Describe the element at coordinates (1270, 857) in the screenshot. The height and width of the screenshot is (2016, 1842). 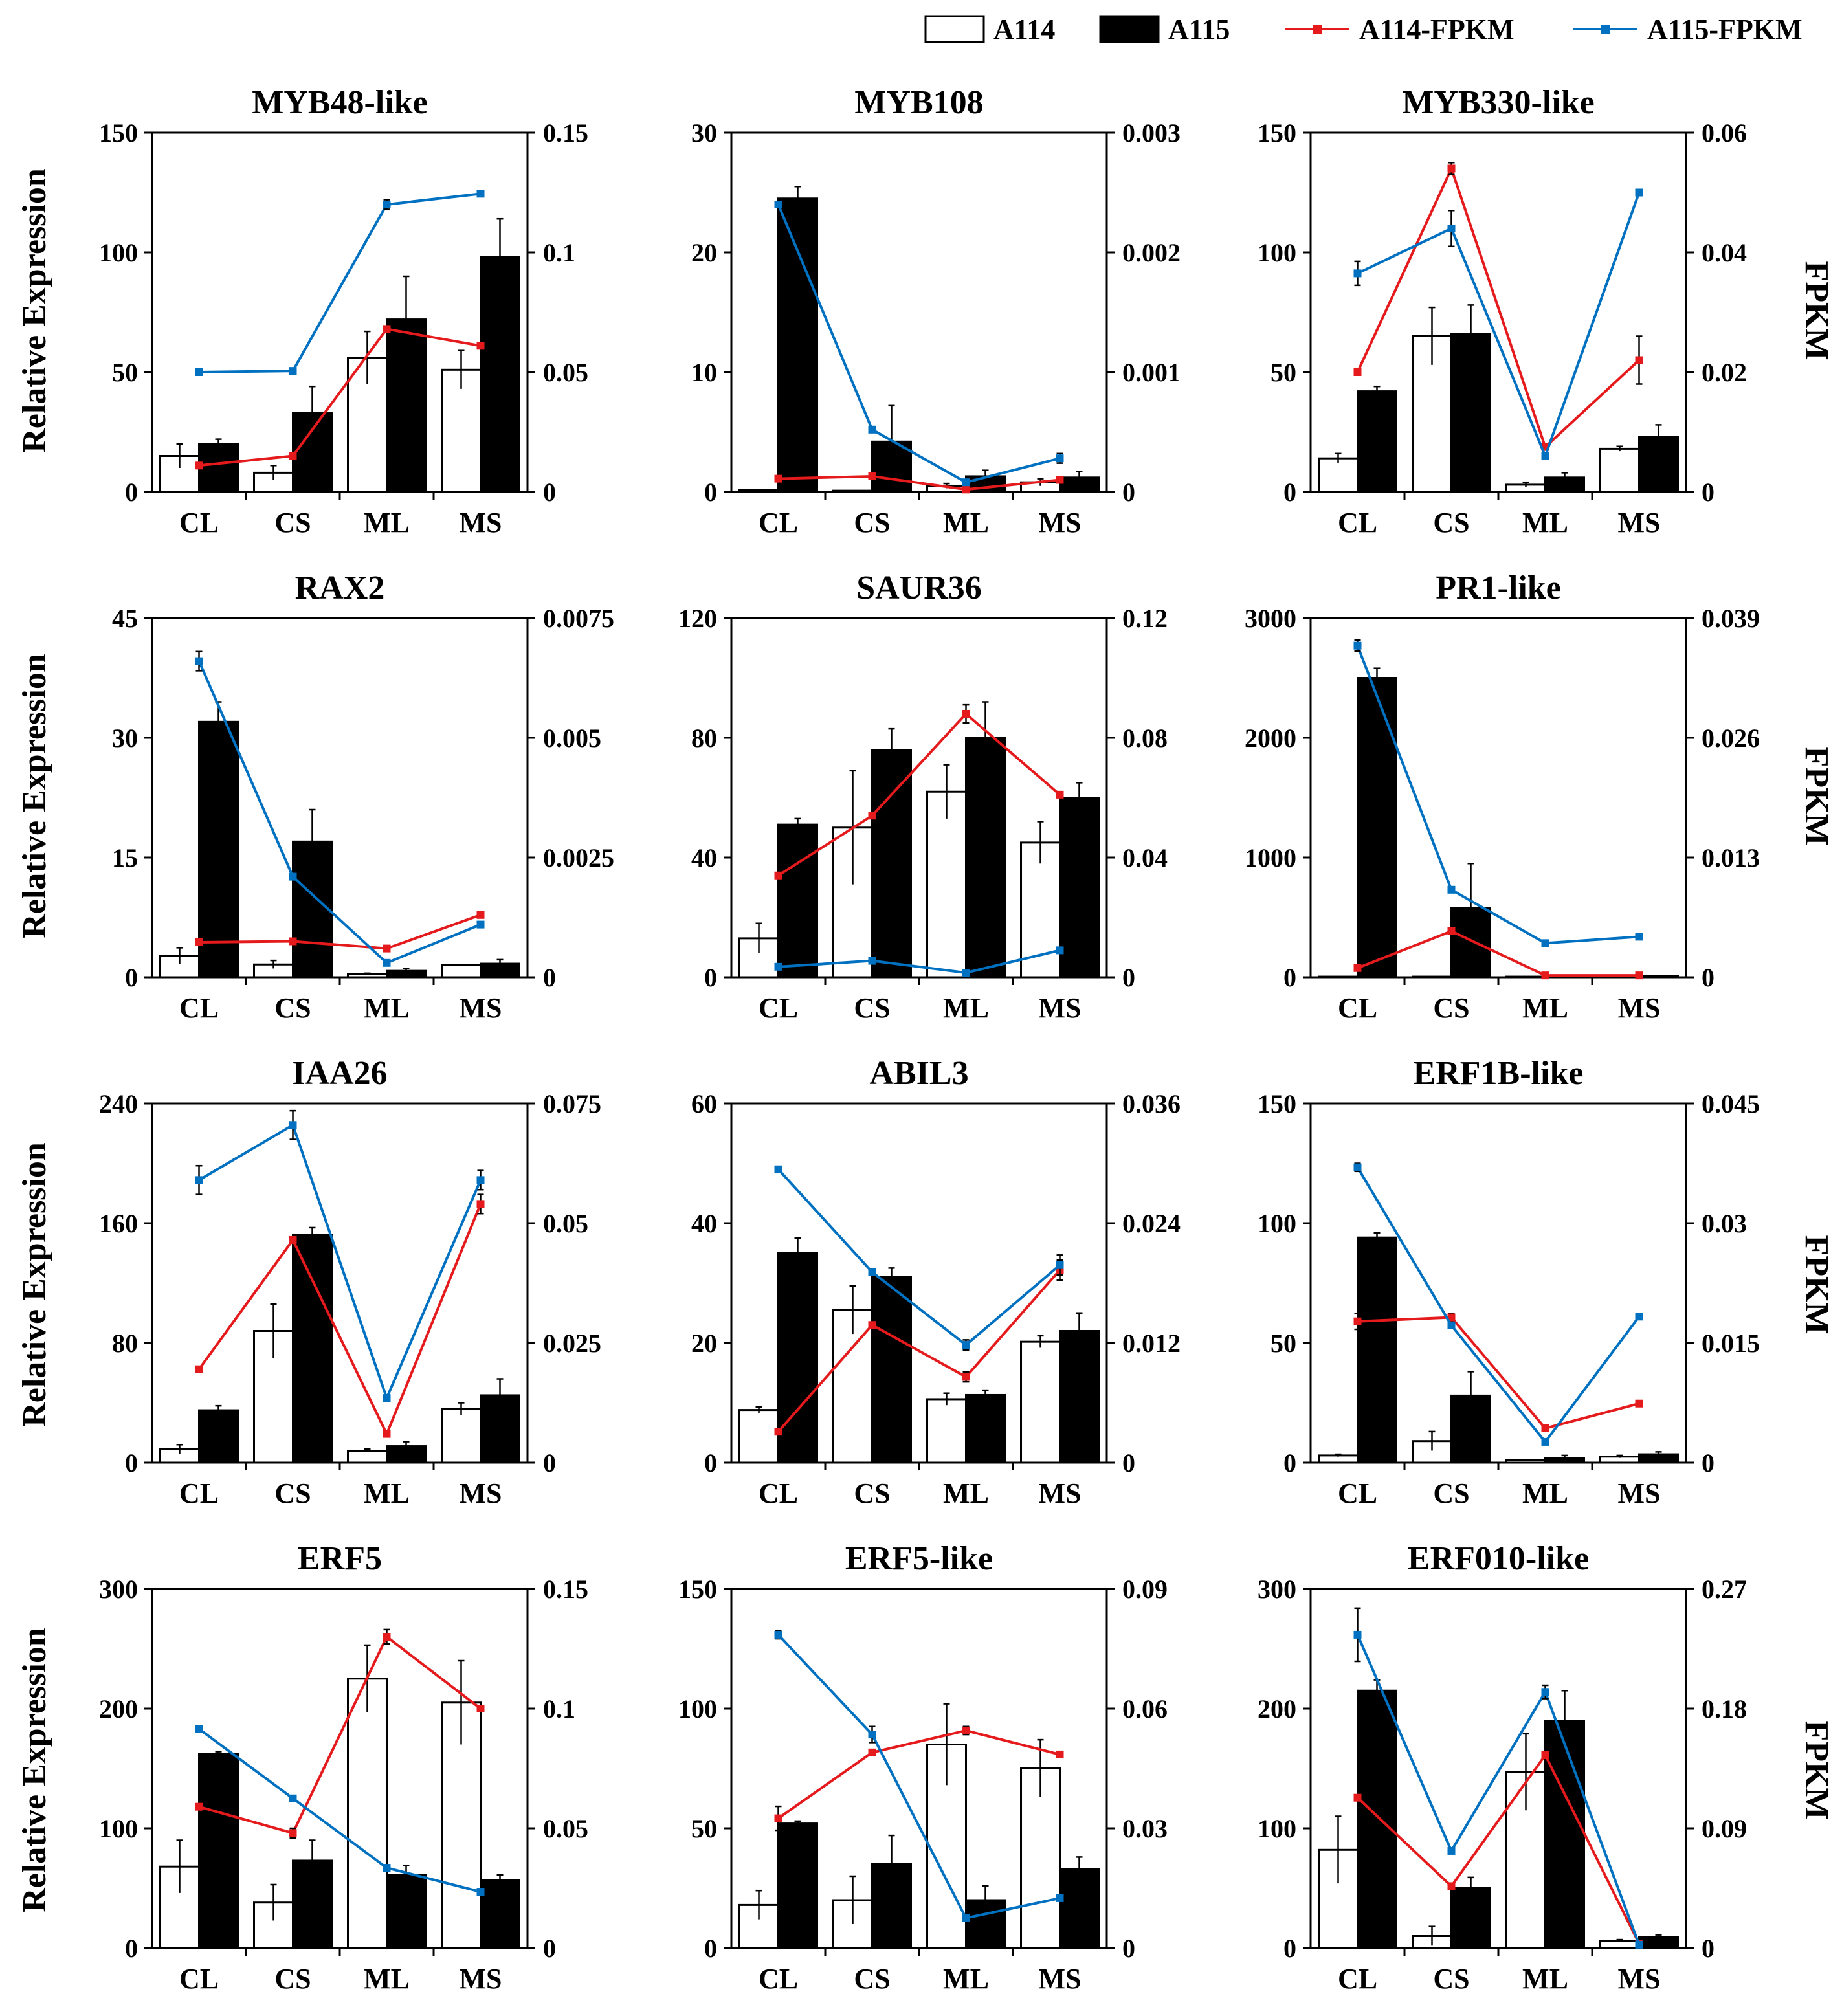
I see `y-tick-label: 1000` at that location.